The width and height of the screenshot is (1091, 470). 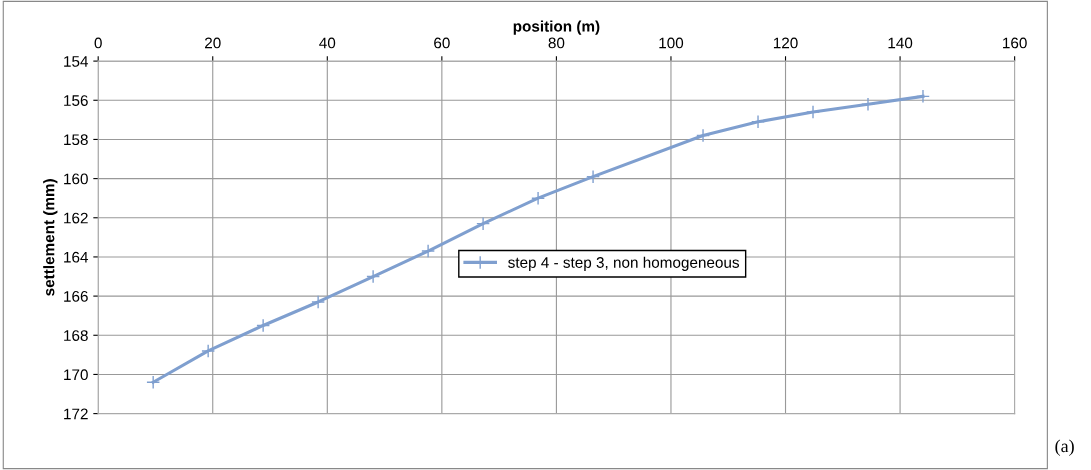 What do you see at coordinates (76, 100) in the screenshot?
I see `y-tick-label: 156` at bounding box center [76, 100].